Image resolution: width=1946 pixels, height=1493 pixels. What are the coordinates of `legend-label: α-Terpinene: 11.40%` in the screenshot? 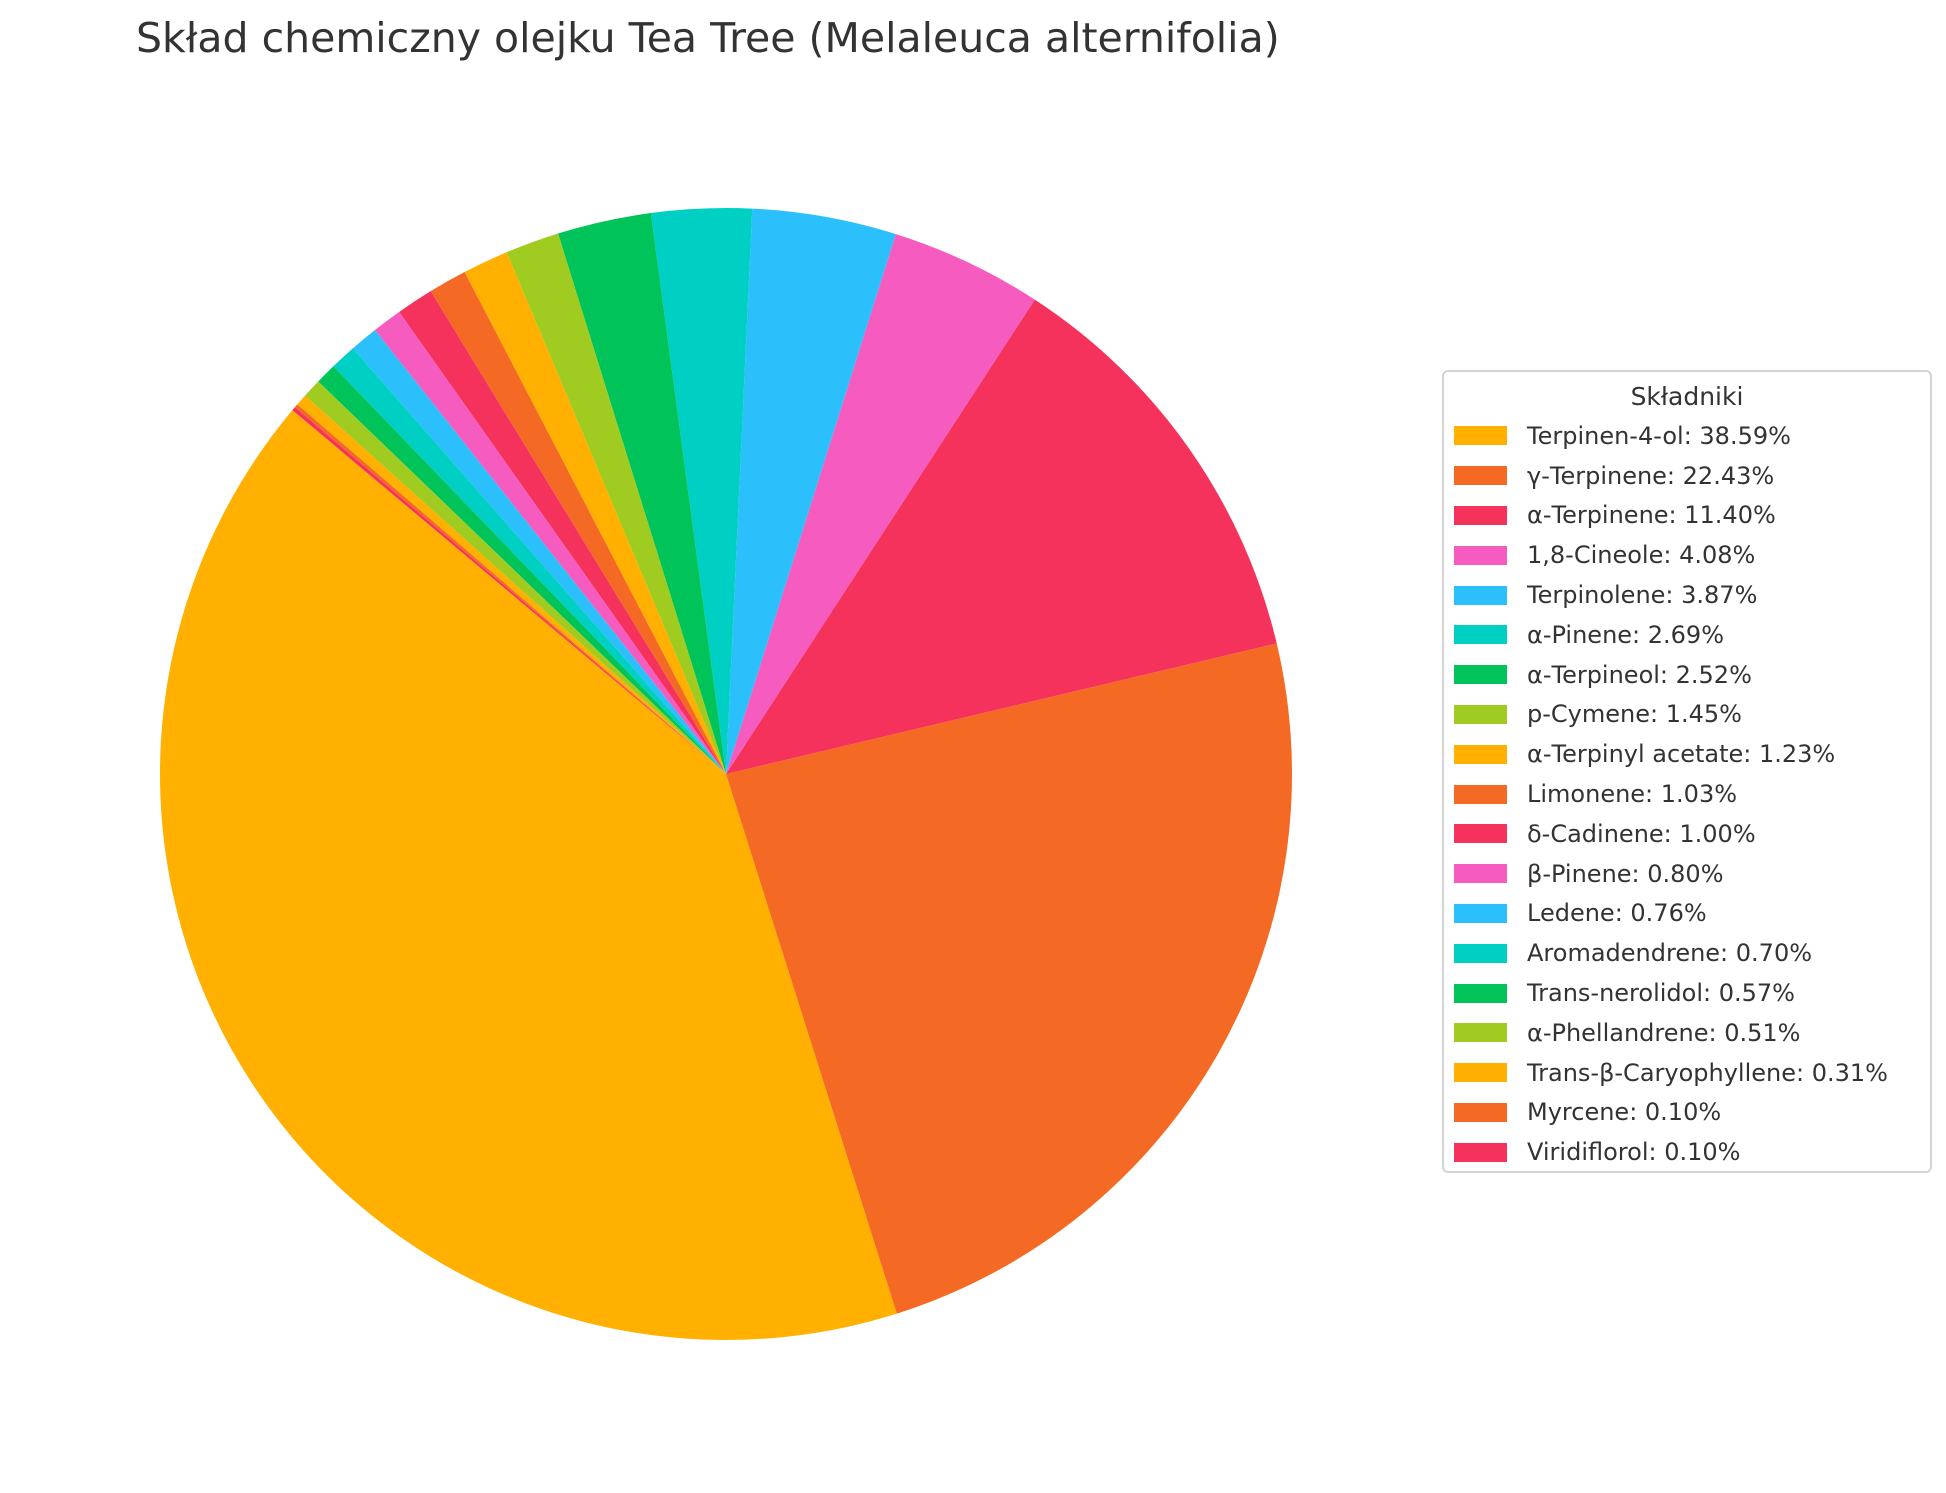 It's located at (1651, 515).